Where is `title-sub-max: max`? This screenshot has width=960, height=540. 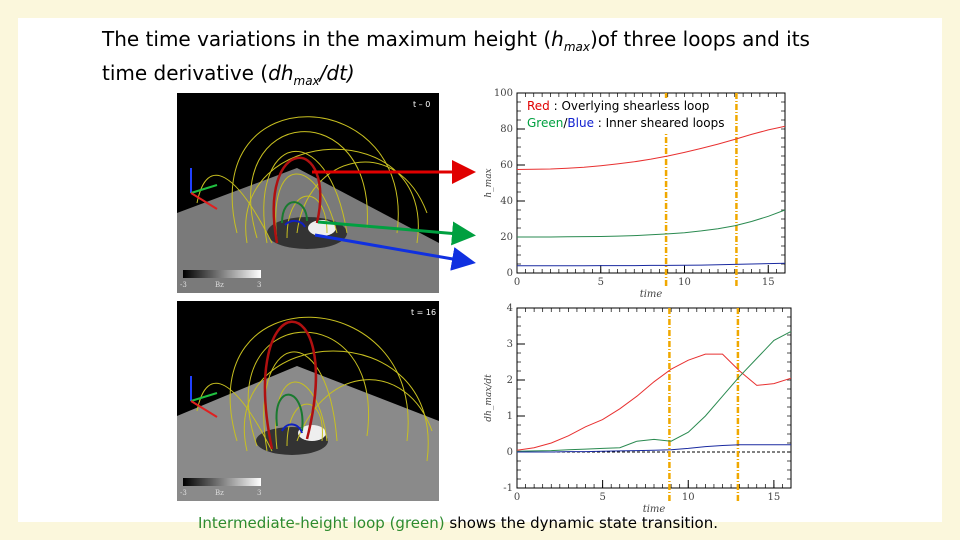 title-sub-max: max is located at coordinates (576, 47).